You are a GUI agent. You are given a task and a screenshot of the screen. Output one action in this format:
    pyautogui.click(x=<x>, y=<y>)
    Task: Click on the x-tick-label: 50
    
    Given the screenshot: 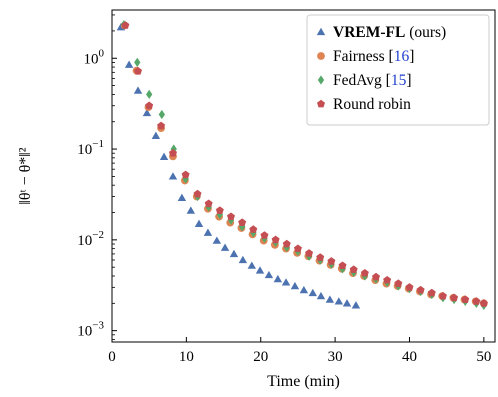 What is the action you would take?
    pyautogui.click(x=483, y=357)
    